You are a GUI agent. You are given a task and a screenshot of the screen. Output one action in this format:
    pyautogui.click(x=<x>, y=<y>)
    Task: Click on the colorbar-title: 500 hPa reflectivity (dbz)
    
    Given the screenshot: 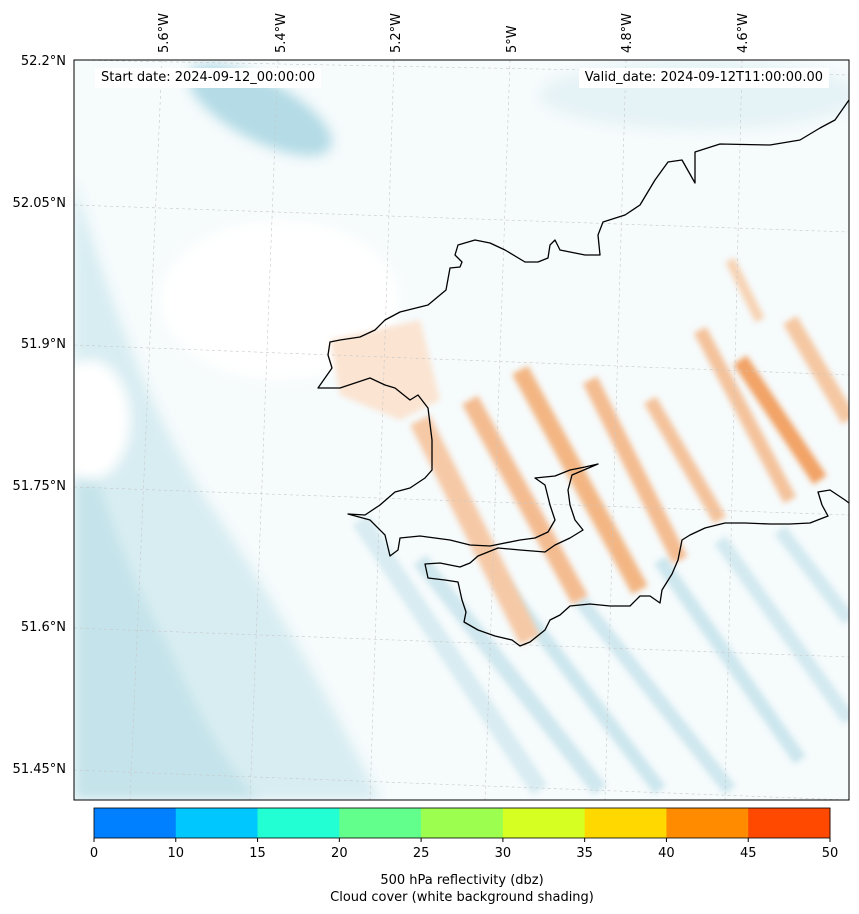 What is the action you would take?
    pyautogui.click(x=461, y=880)
    